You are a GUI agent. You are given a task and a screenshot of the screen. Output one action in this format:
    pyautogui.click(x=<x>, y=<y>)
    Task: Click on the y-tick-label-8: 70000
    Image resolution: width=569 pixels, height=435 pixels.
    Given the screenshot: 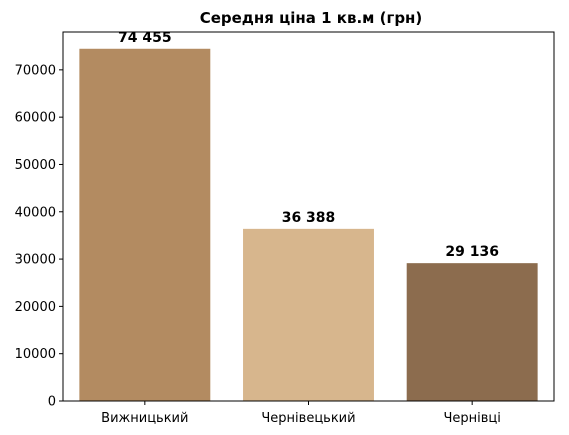 What is the action you would take?
    pyautogui.click(x=35, y=70)
    